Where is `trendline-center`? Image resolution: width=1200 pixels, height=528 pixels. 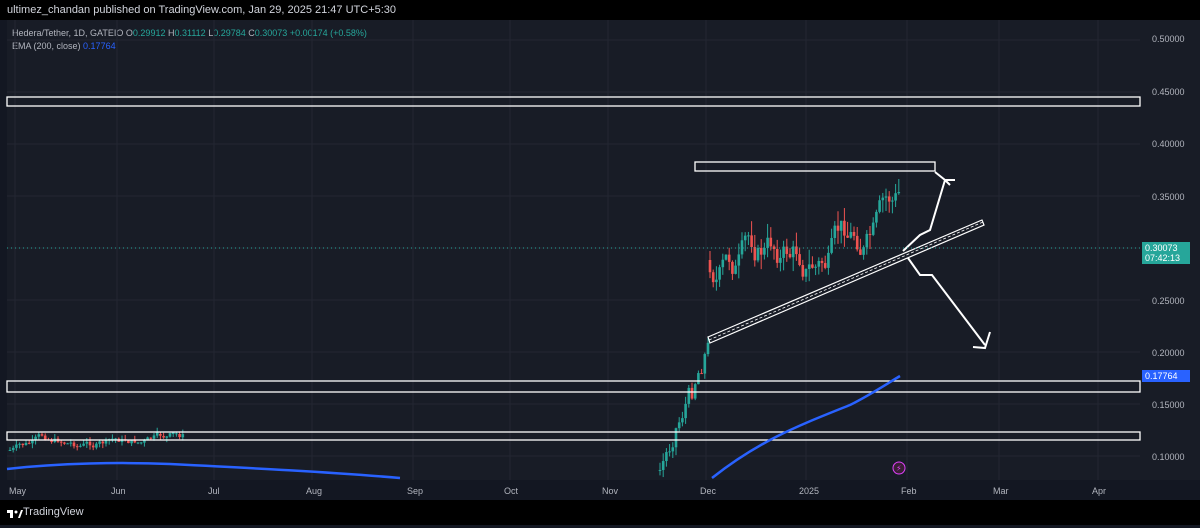 trendline-center is located at coordinates (846, 281).